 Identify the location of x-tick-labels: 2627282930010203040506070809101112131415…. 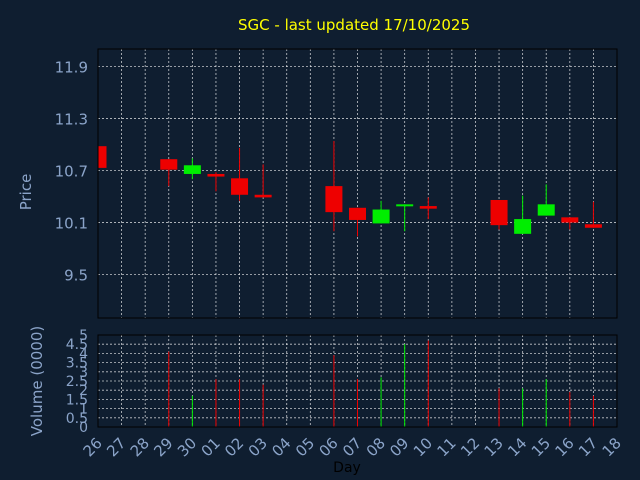
(352, 447).